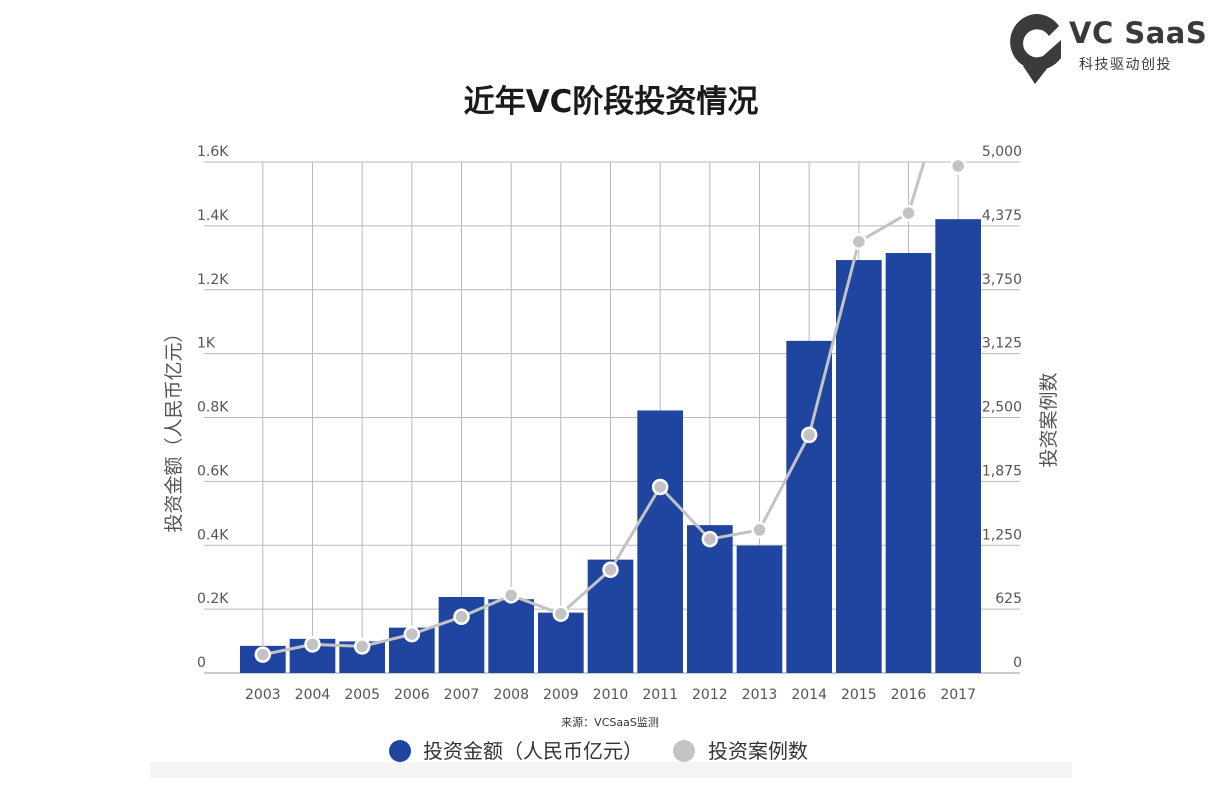  I want to click on logo-mark-icon, so click(1035, 48).